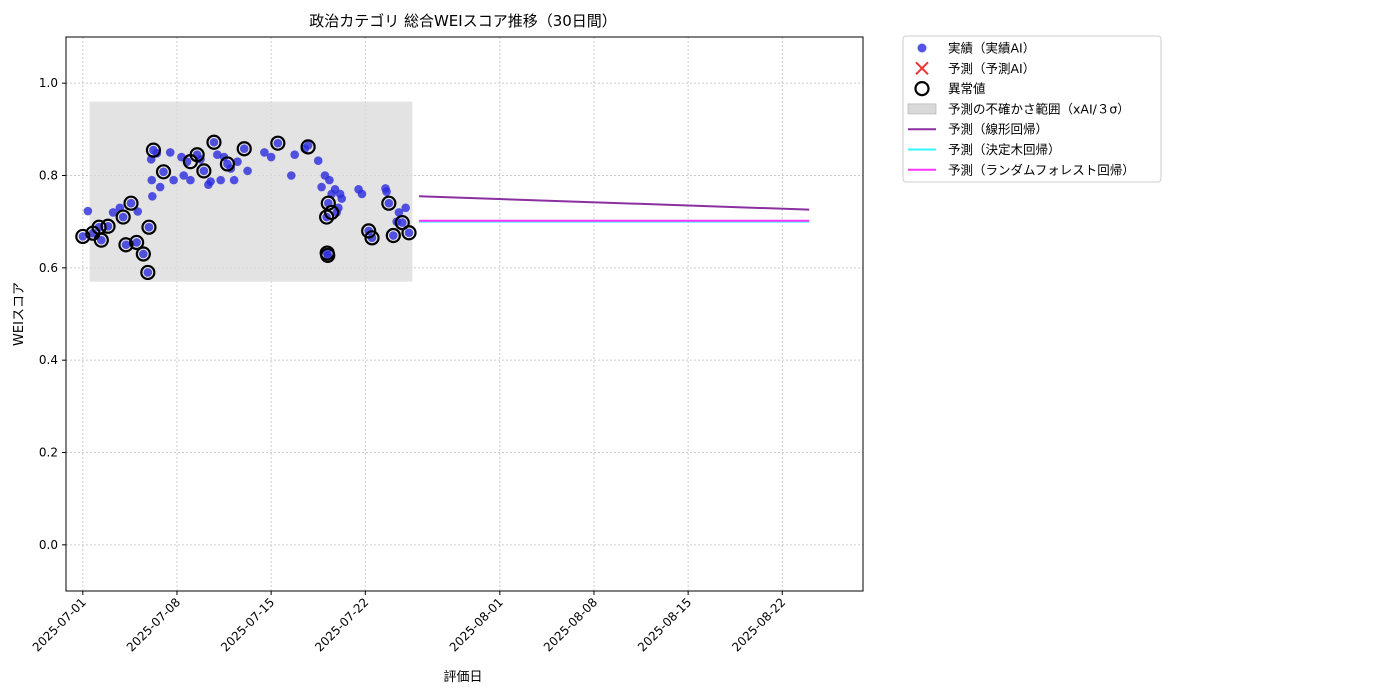 The width and height of the screenshot is (1400, 700). Describe the element at coordinates (48, 176) in the screenshot. I see `y-tick-label: 0.8` at that location.